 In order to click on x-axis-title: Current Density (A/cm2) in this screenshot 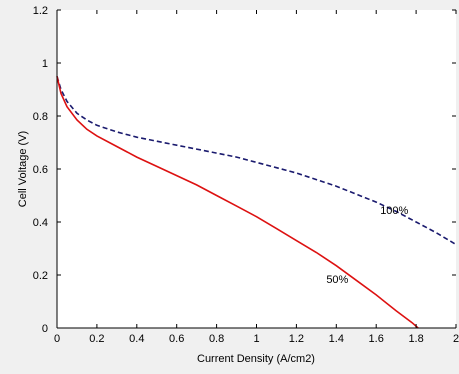, I will do `click(256, 359)`.